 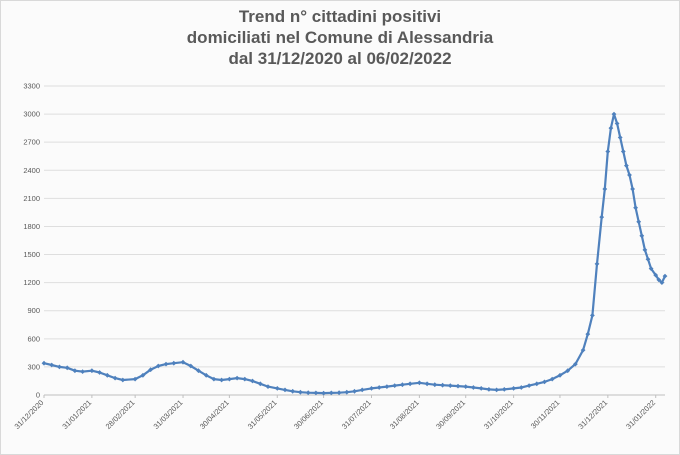 What do you see at coordinates (404, 414) in the screenshot?
I see `x-tick-label: 31/08/2021` at bounding box center [404, 414].